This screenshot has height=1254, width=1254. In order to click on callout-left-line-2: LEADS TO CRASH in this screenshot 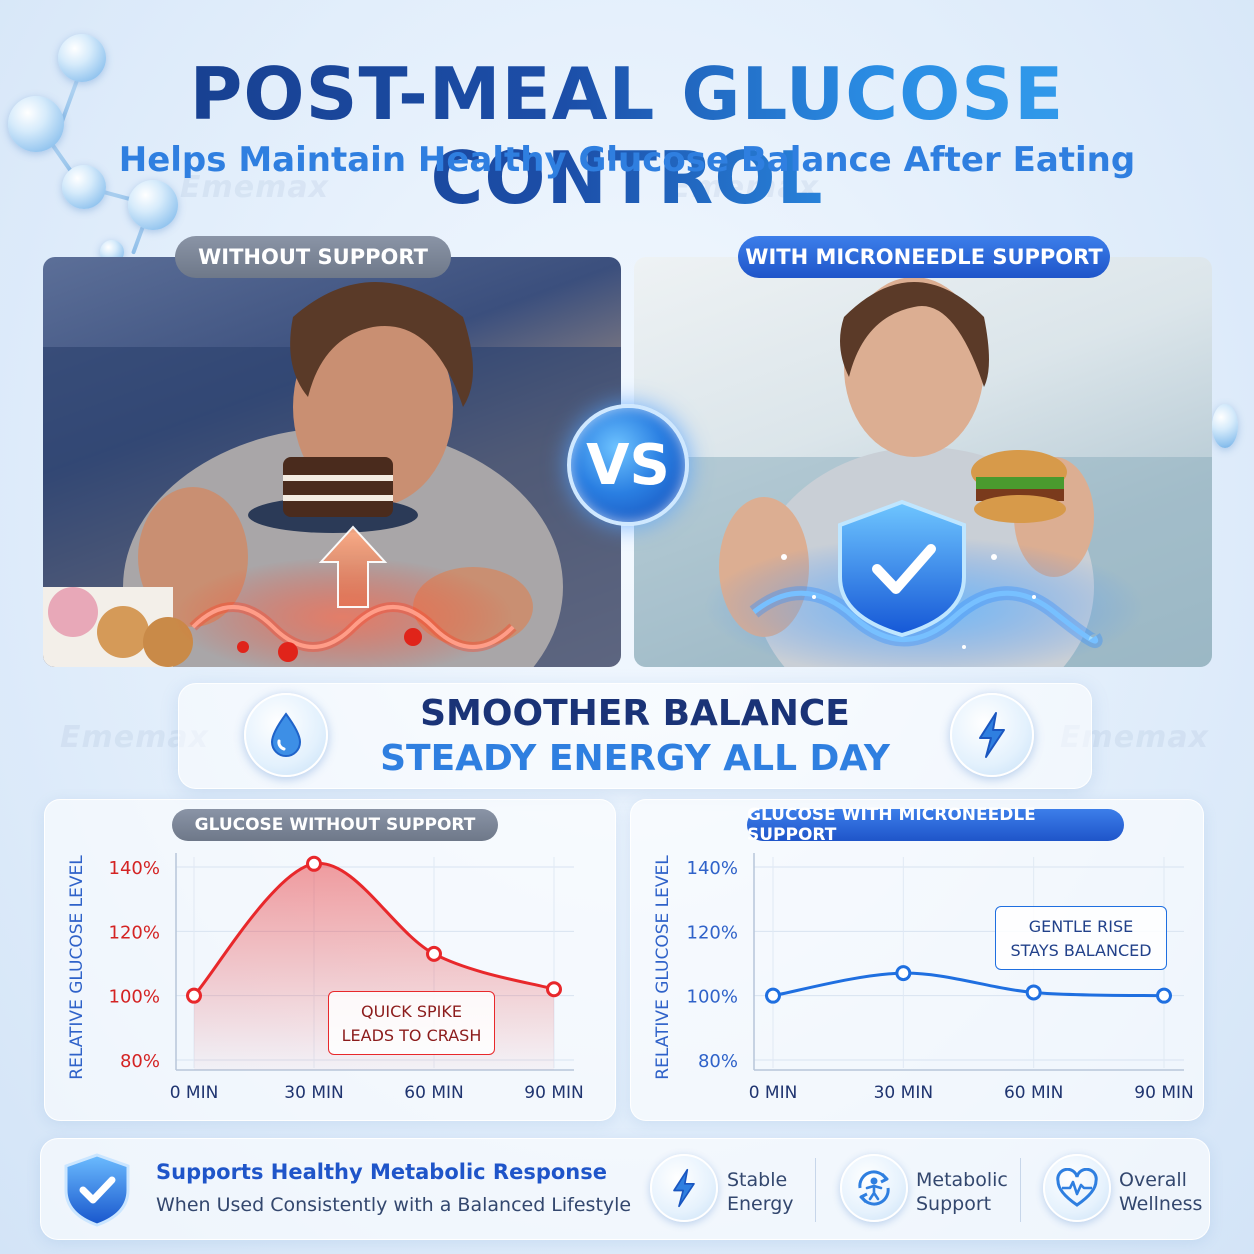, I will do `click(411, 1035)`.